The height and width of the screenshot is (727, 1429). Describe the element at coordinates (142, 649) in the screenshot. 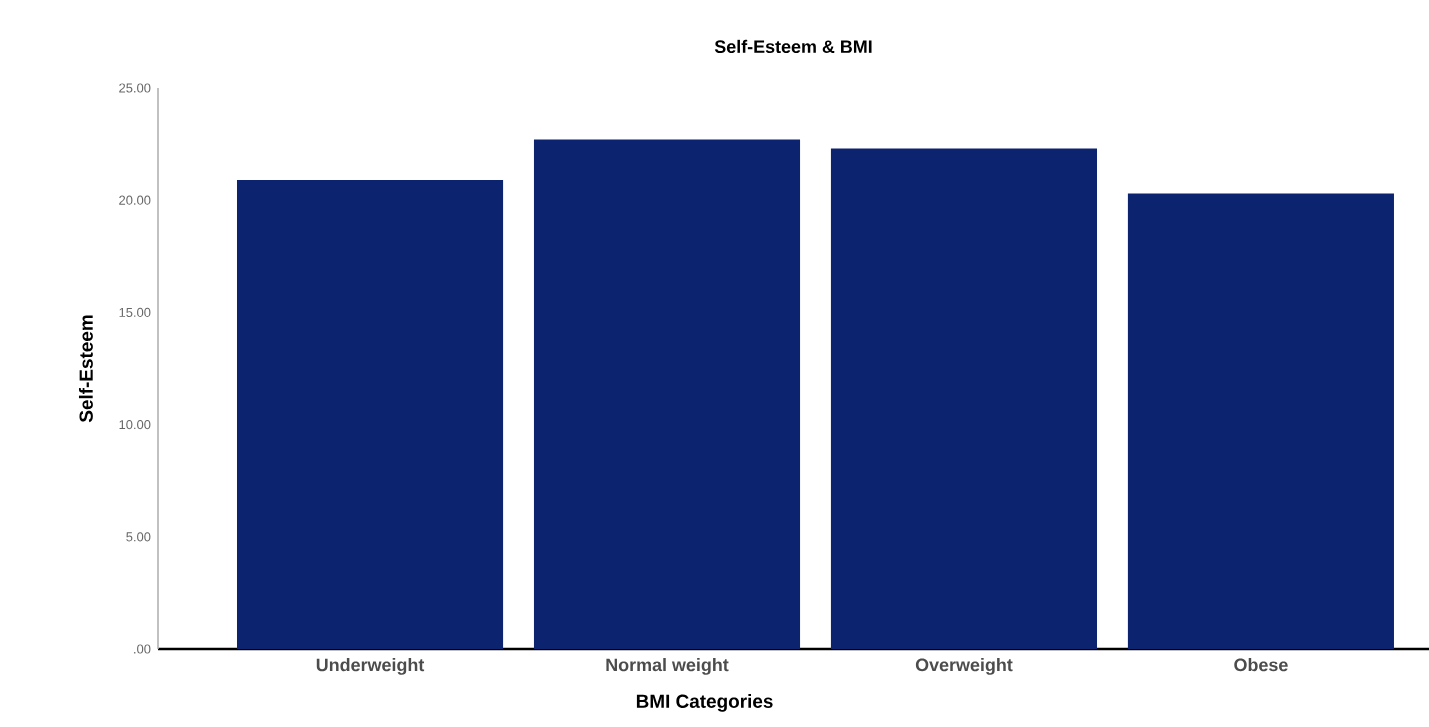

I see `y-tick-label: .00` at that location.